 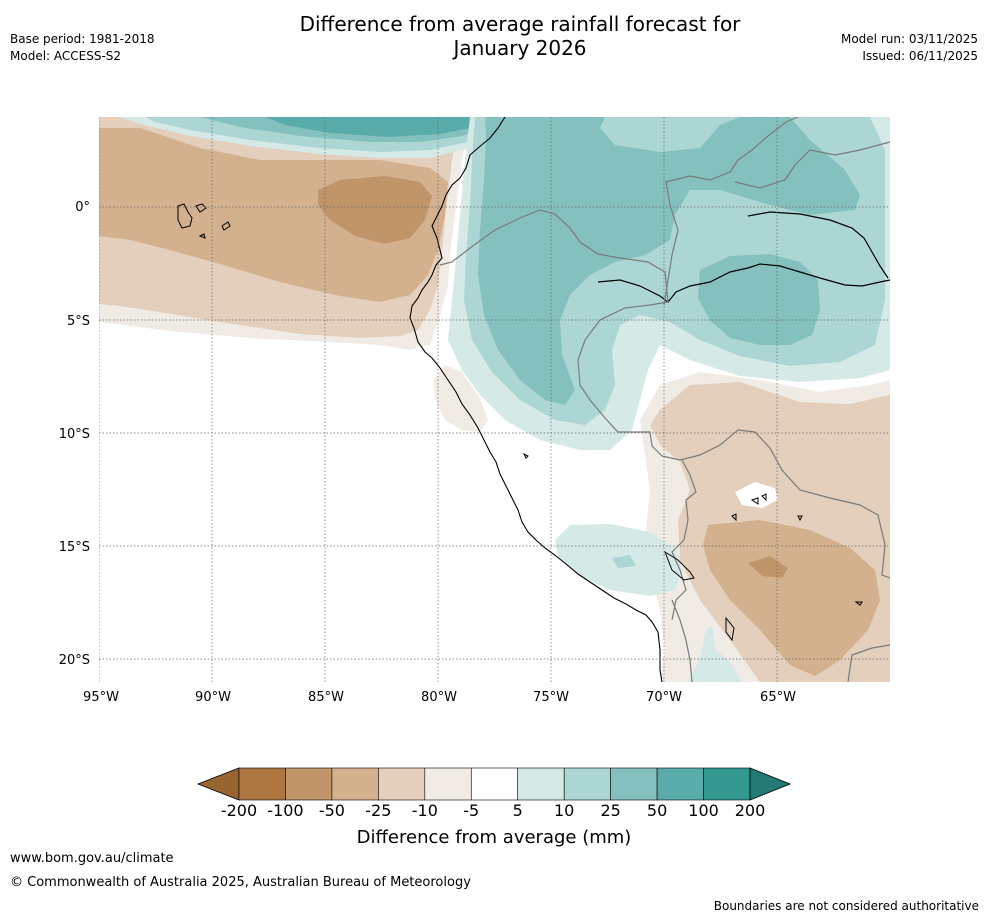 I want to click on colorbar-tick-label: -50, so click(x=332, y=810).